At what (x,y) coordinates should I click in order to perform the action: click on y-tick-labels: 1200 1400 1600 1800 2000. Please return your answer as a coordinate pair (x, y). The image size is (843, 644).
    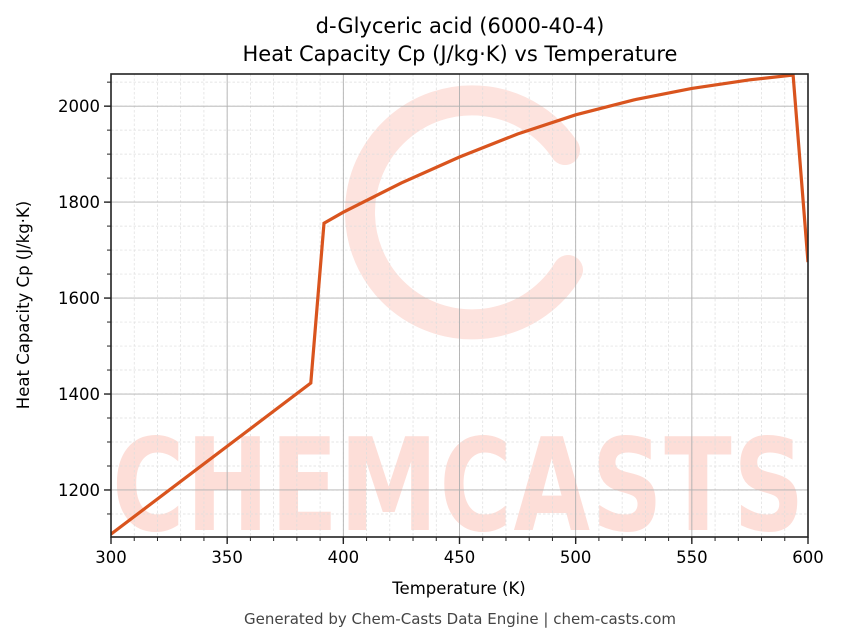
    Looking at the image, I should click on (79, 298).